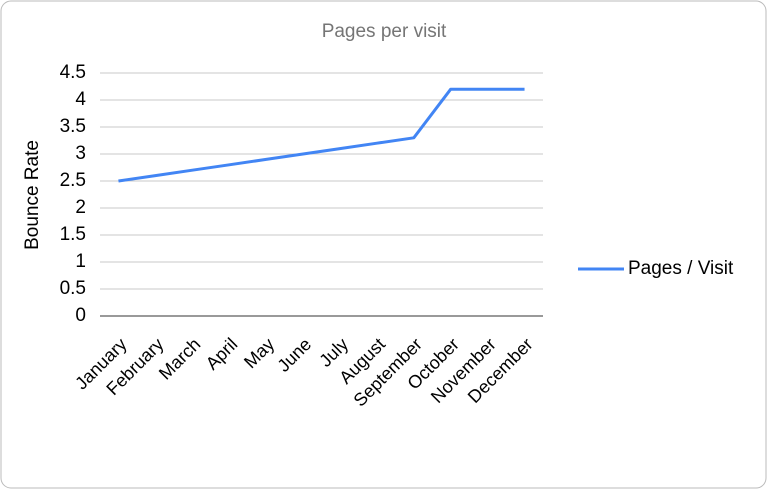 The image size is (768, 490). Describe the element at coordinates (73, 72) in the screenshot. I see `y-tick-label: 4.5` at that location.